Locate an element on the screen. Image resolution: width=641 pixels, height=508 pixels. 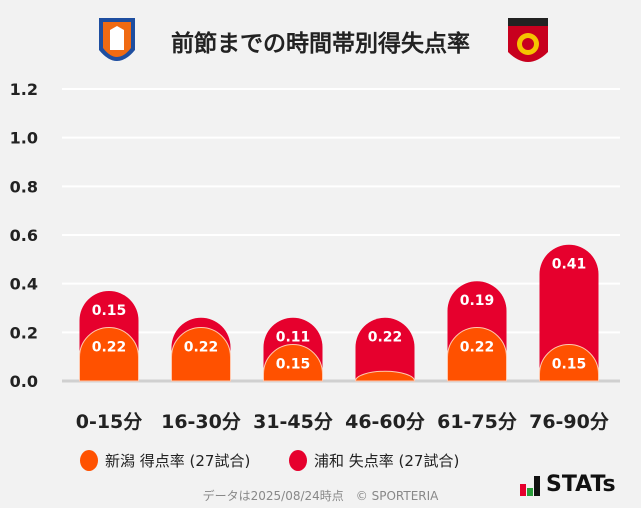
legend-item-urawa: 浦和 失点率 (27試合) is located at coordinates (374, 460).